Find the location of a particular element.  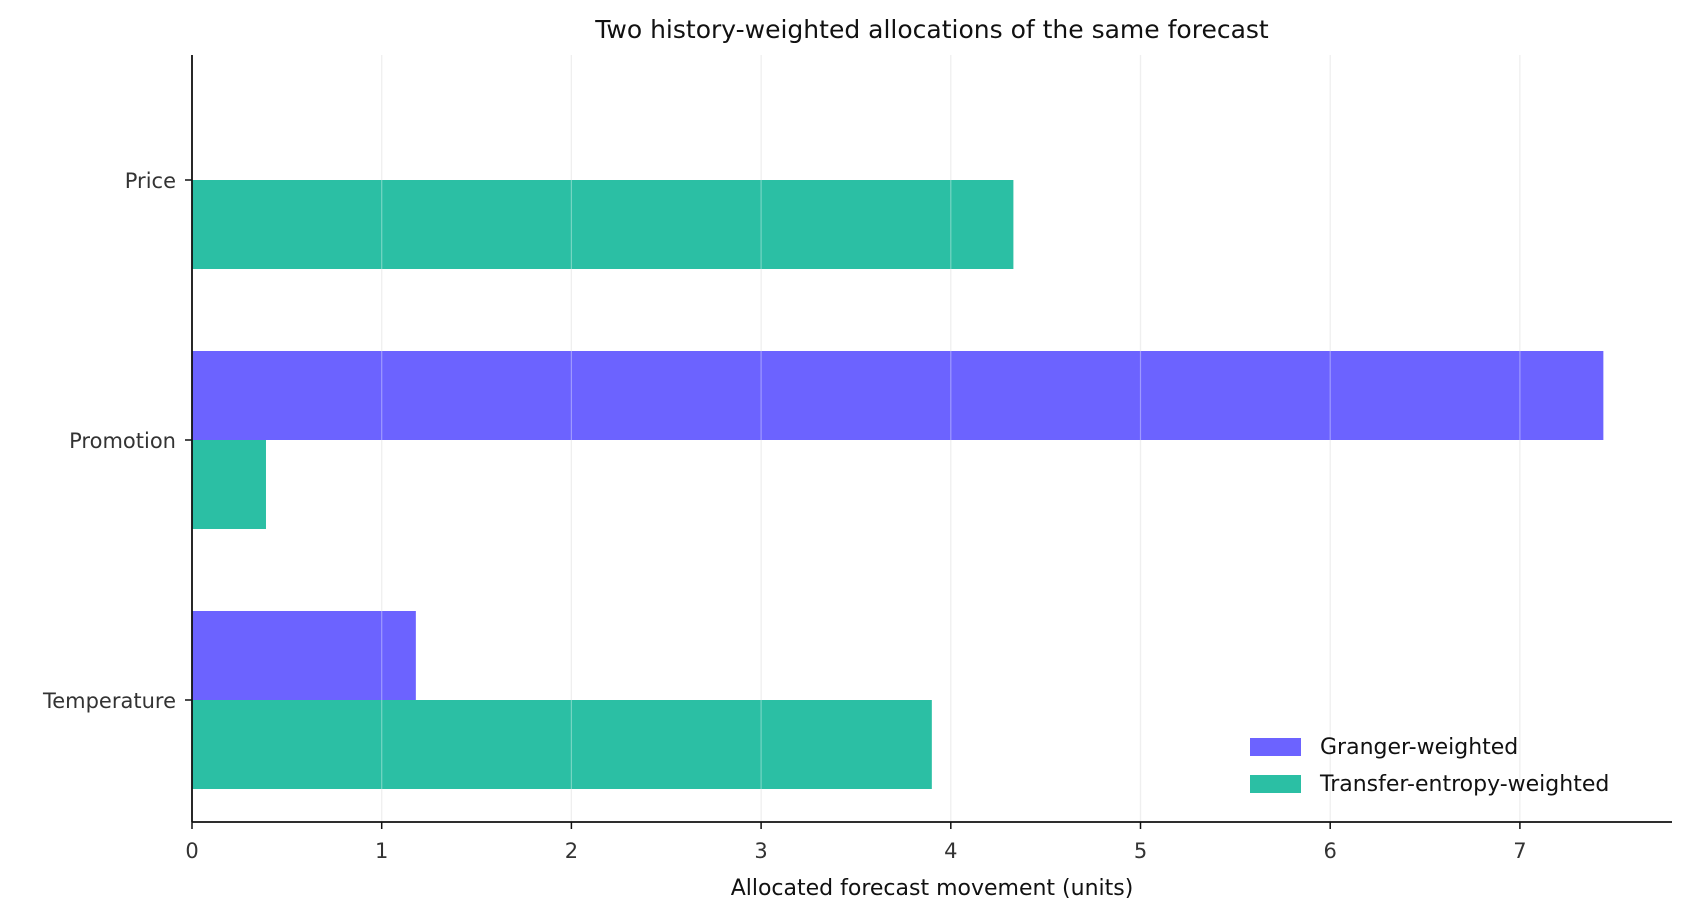

x-tick-label: 0 is located at coordinates (191, 851).